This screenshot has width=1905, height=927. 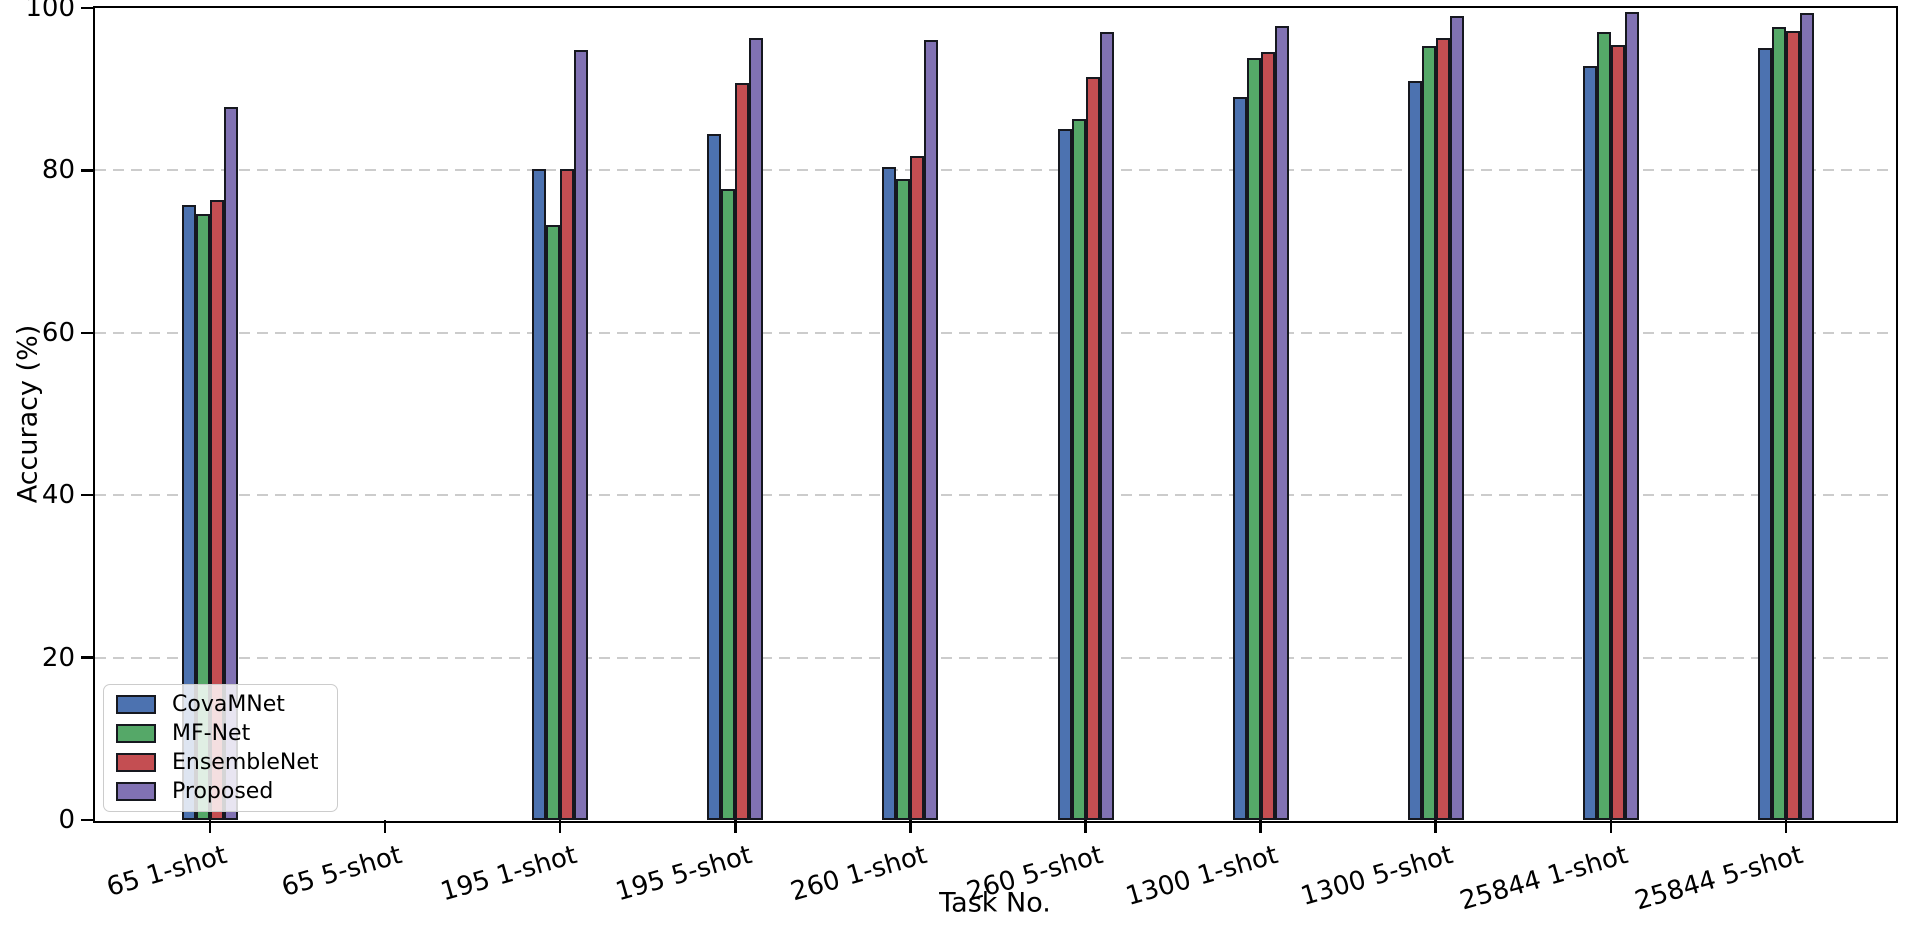 What do you see at coordinates (1428, 433) in the screenshot?
I see `bar-mf-net-1300-5-shot` at bounding box center [1428, 433].